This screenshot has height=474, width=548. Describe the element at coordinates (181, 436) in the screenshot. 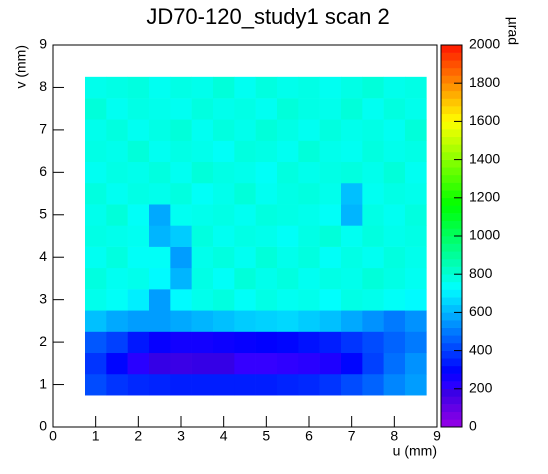

I see `x-tick-label: 3` at that location.